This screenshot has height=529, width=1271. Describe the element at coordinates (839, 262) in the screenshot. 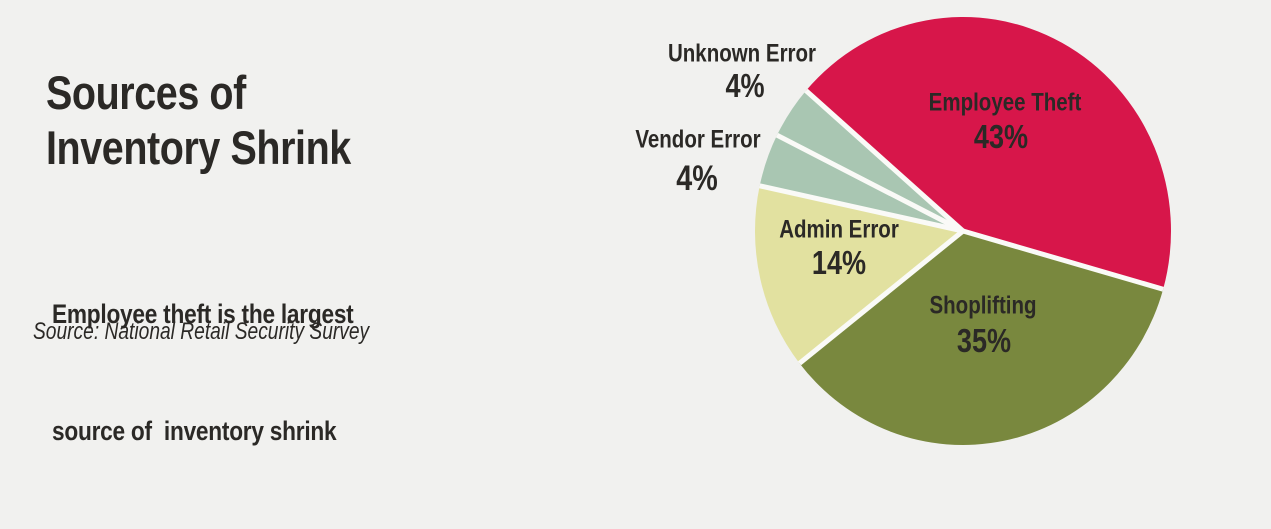

I see `slice-pct-admin-error: 14%` at that location.